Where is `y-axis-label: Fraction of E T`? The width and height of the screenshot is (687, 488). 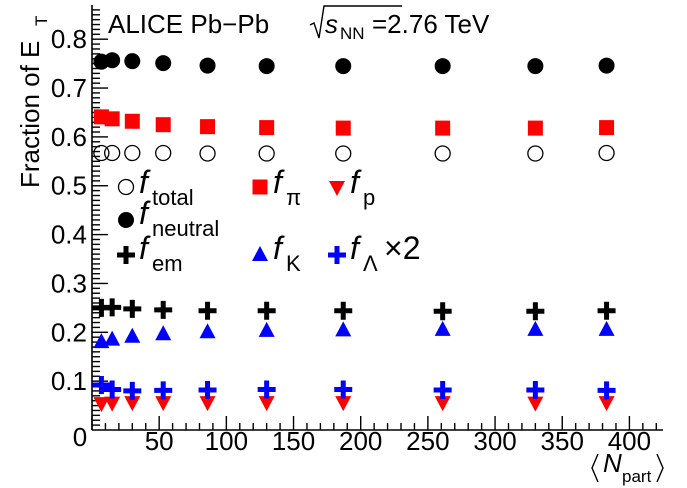 y-axis-label: Fraction of E T is located at coordinates (33, 102).